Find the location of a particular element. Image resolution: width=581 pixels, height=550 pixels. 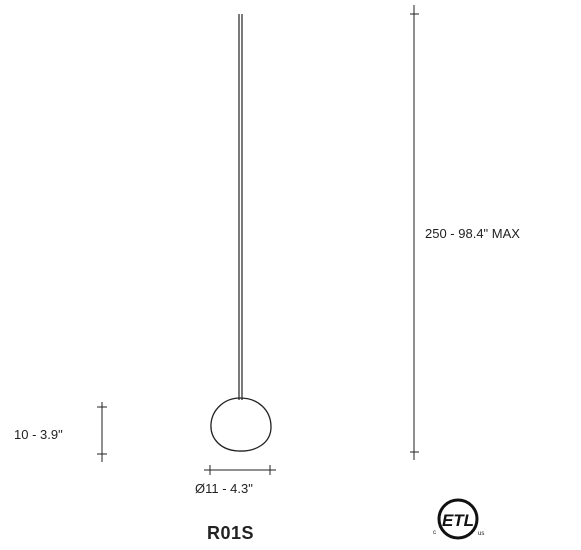

diameter-dimension is located at coordinates (240, 470).